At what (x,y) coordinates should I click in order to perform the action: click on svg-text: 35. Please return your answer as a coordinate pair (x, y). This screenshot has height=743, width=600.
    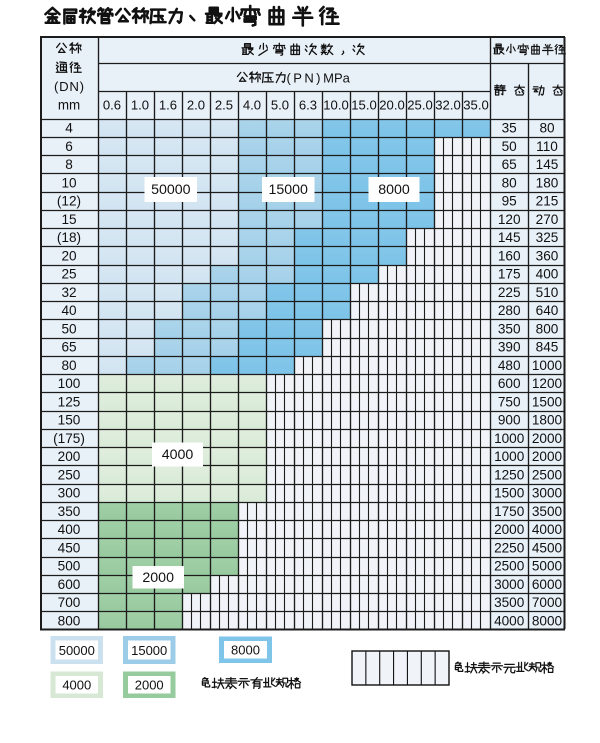
    Looking at the image, I should click on (509, 128).